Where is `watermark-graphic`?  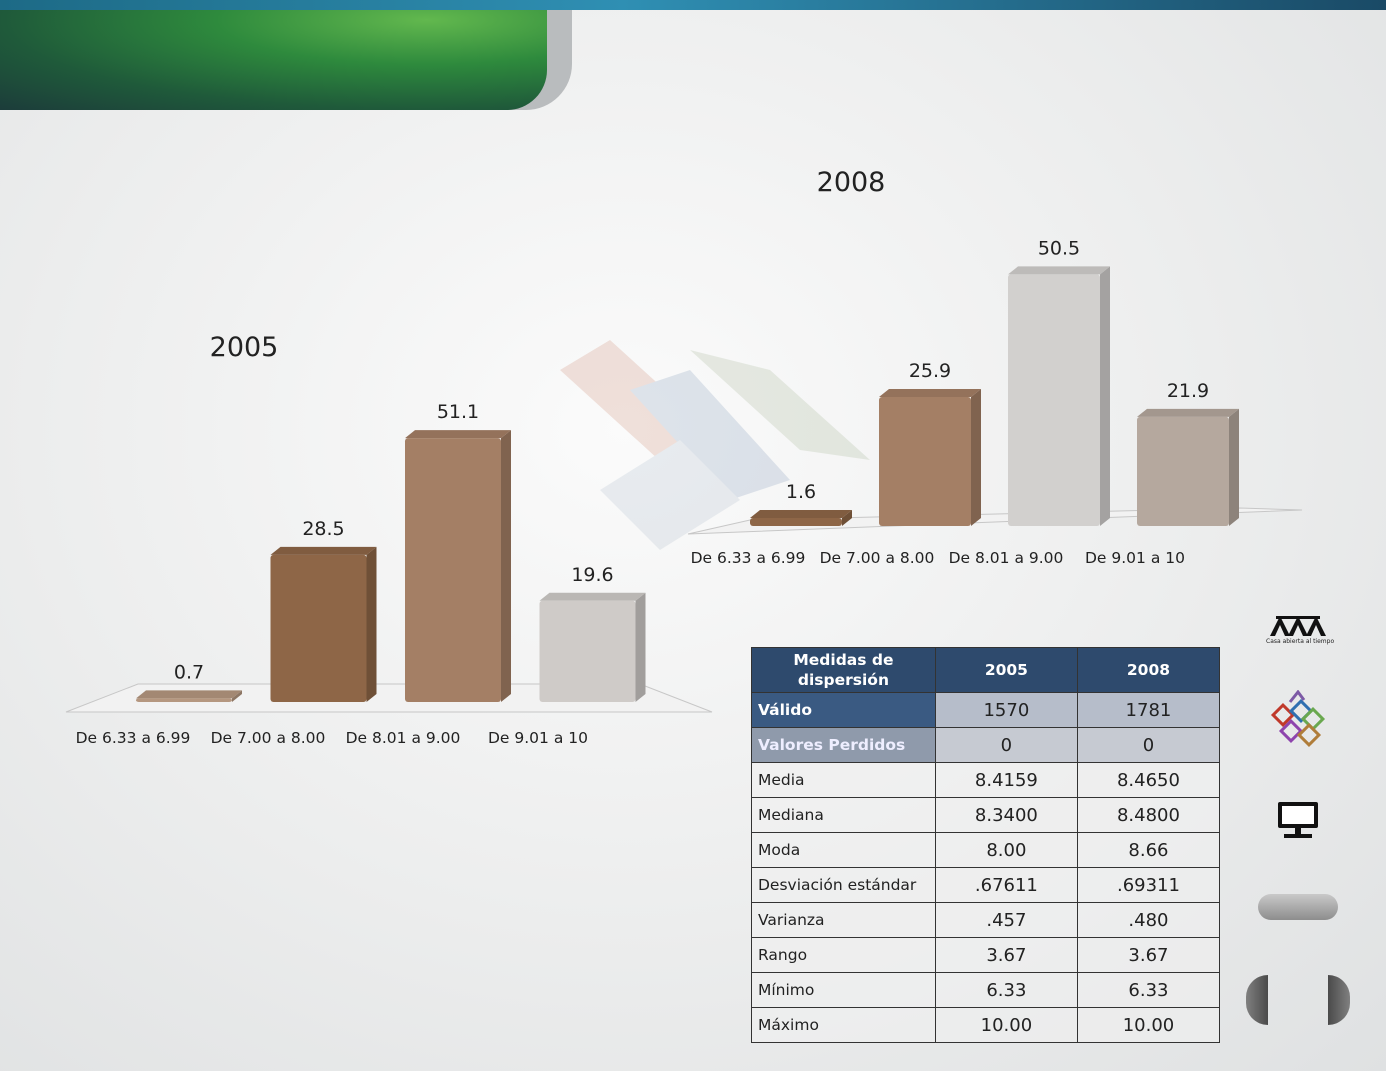
watermark-graphic is located at coordinates (715, 445).